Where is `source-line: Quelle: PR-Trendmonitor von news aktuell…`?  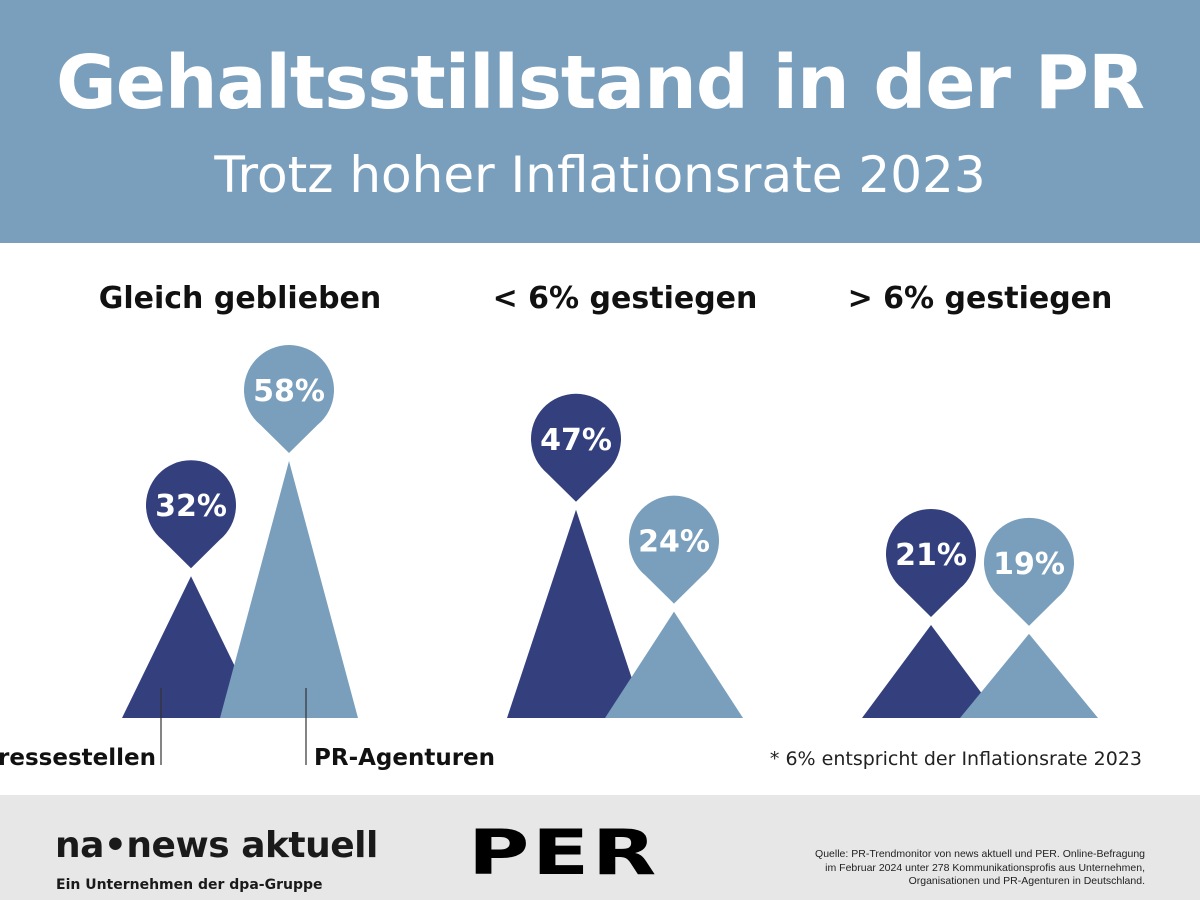
source-line: Quelle: PR-Trendmonitor von news aktuell… is located at coordinates (980, 854).